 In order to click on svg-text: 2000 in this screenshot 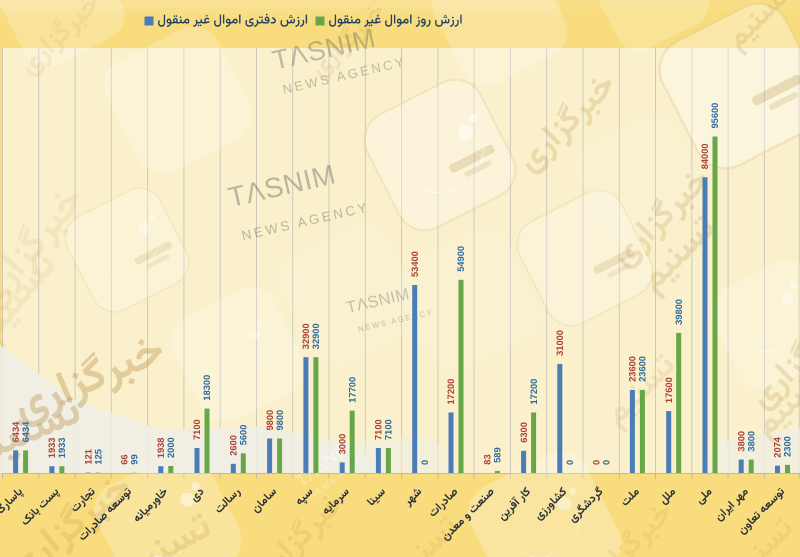, I will do `click(171, 447)`.